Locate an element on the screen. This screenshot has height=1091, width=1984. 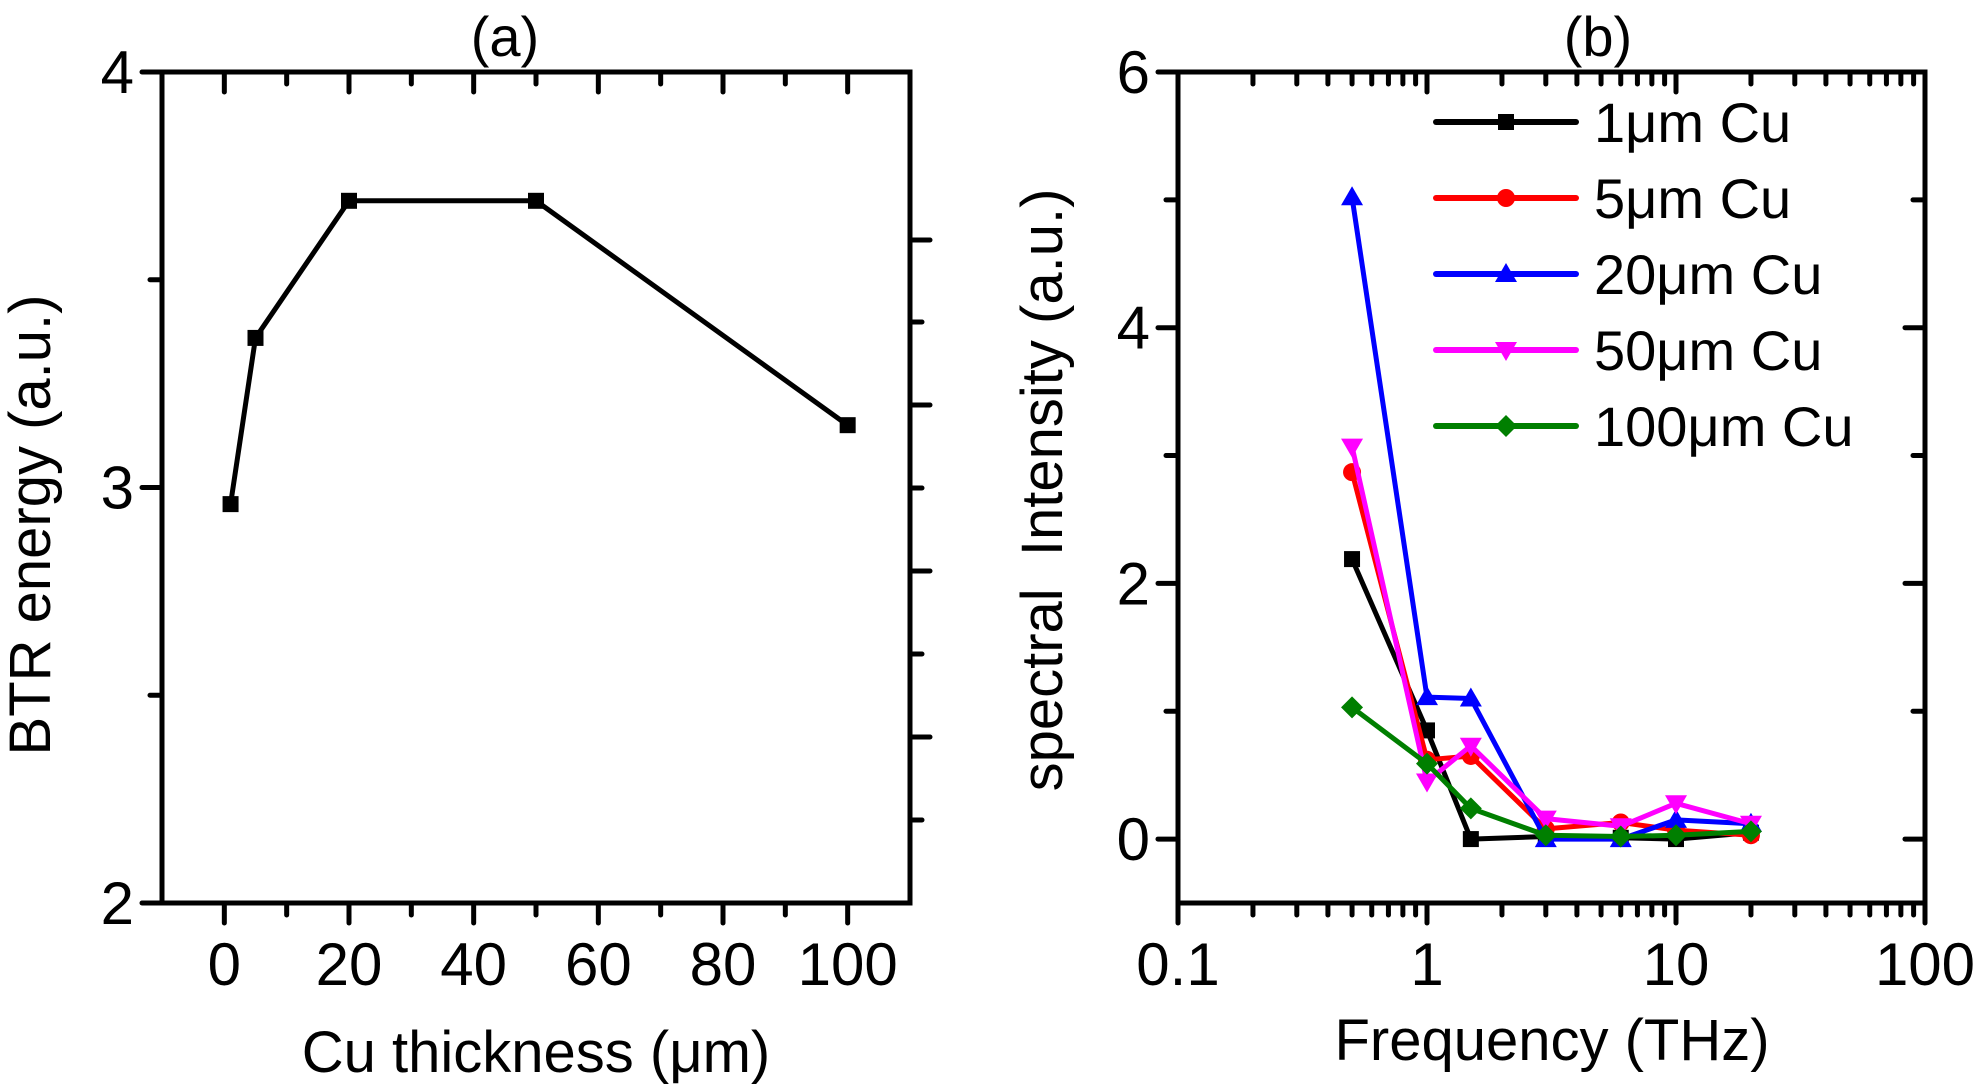
legend-item: 20μm Cu is located at coordinates (1627, 274).